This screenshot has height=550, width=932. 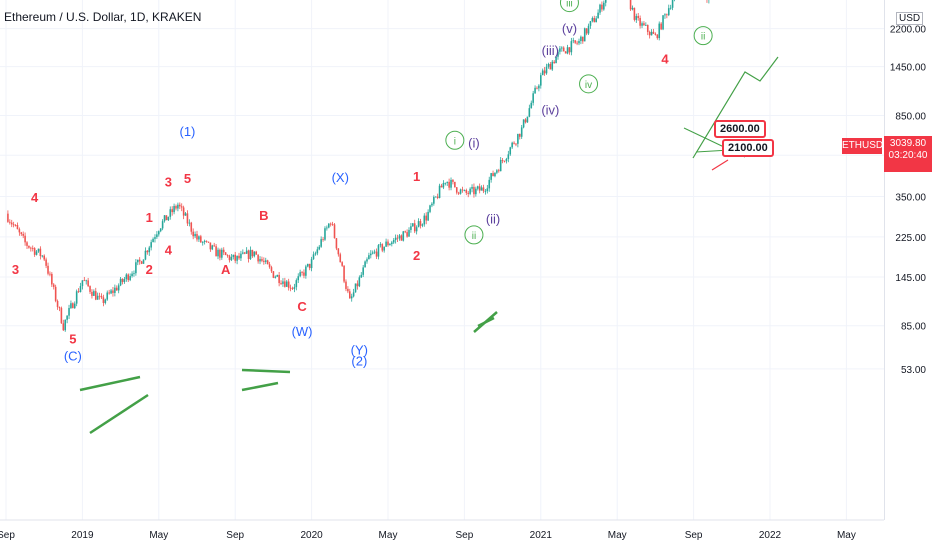 What do you see at coordinates (910, 18) in the screenshot?
I see `currency-unit: USD` at bounding box center [910, 18].